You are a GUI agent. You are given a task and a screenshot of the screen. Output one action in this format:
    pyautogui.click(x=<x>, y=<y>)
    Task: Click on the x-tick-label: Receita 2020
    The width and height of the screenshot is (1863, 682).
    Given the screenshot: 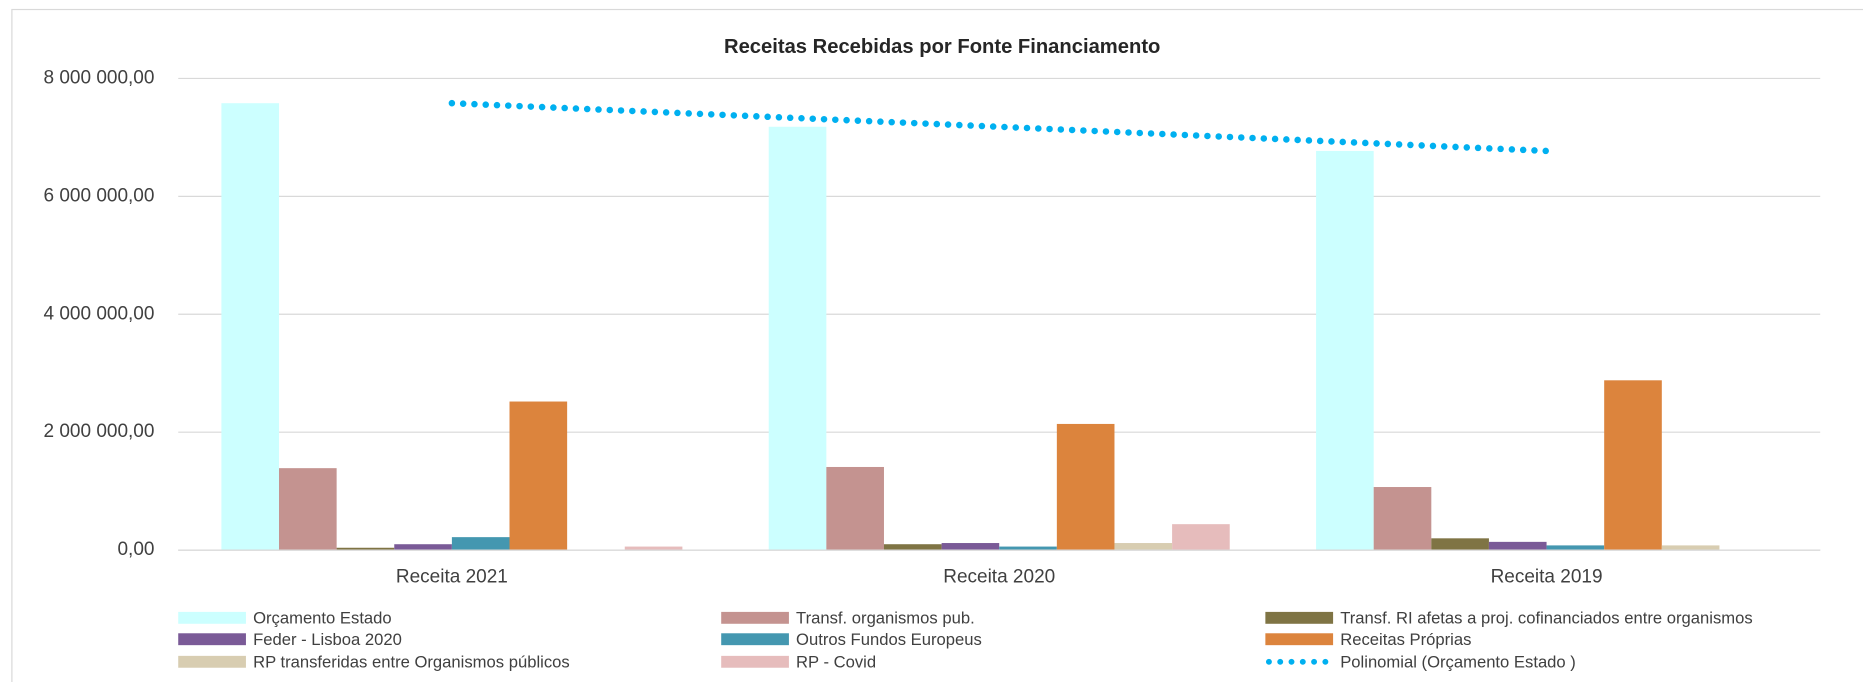 What is the action you would take?
    pyautogui.click(x=999, y=576)
    